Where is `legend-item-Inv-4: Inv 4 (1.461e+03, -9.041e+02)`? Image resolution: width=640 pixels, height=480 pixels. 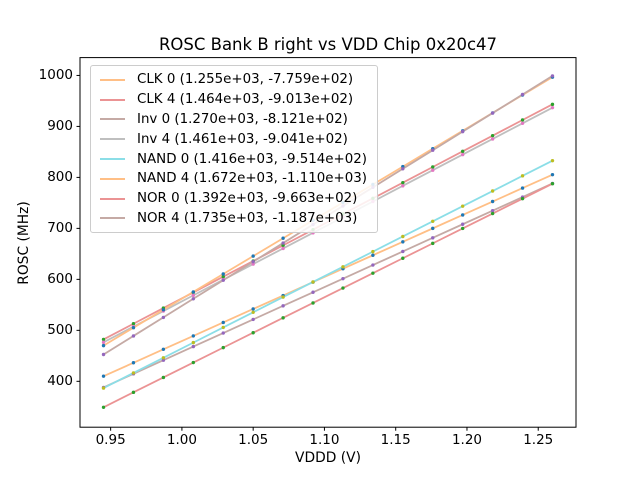
legend-item-Inv-4: Inv 4 (1.461e+03, -9.041e+02) is located at coordinates (234, 139).